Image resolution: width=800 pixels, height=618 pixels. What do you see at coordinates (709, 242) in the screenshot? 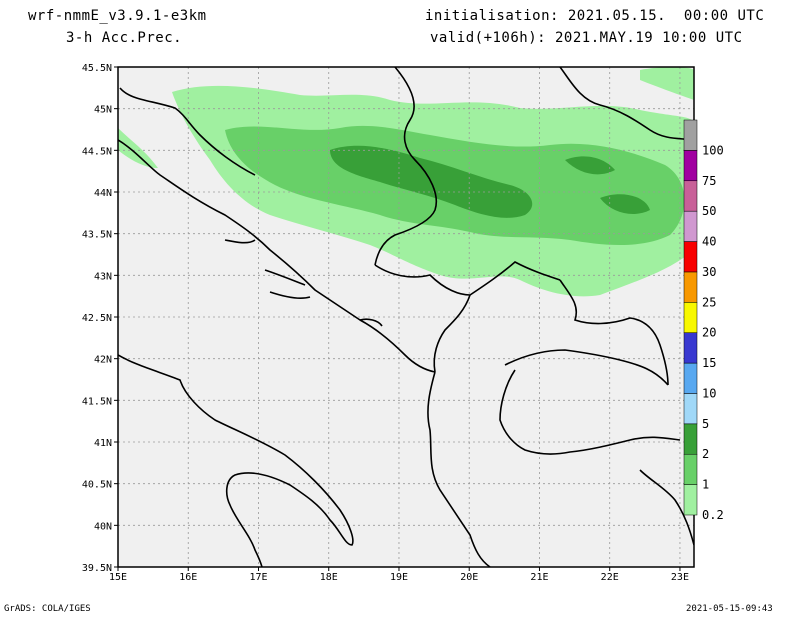
I see `colorbar-level-label: 40` at bounding box center [709, 242].